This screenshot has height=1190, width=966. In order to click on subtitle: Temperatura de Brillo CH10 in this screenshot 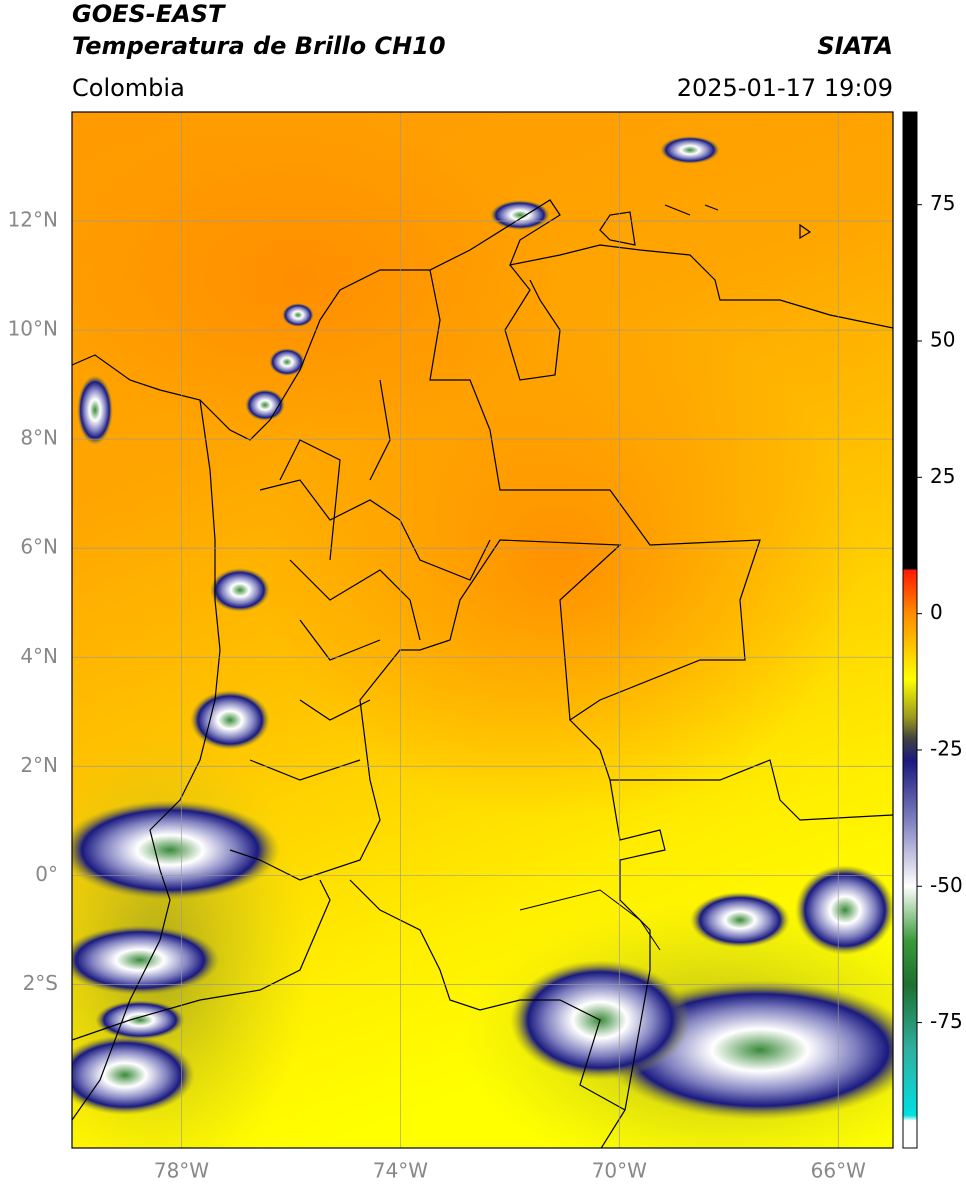, I will do `click(259, 46)`.